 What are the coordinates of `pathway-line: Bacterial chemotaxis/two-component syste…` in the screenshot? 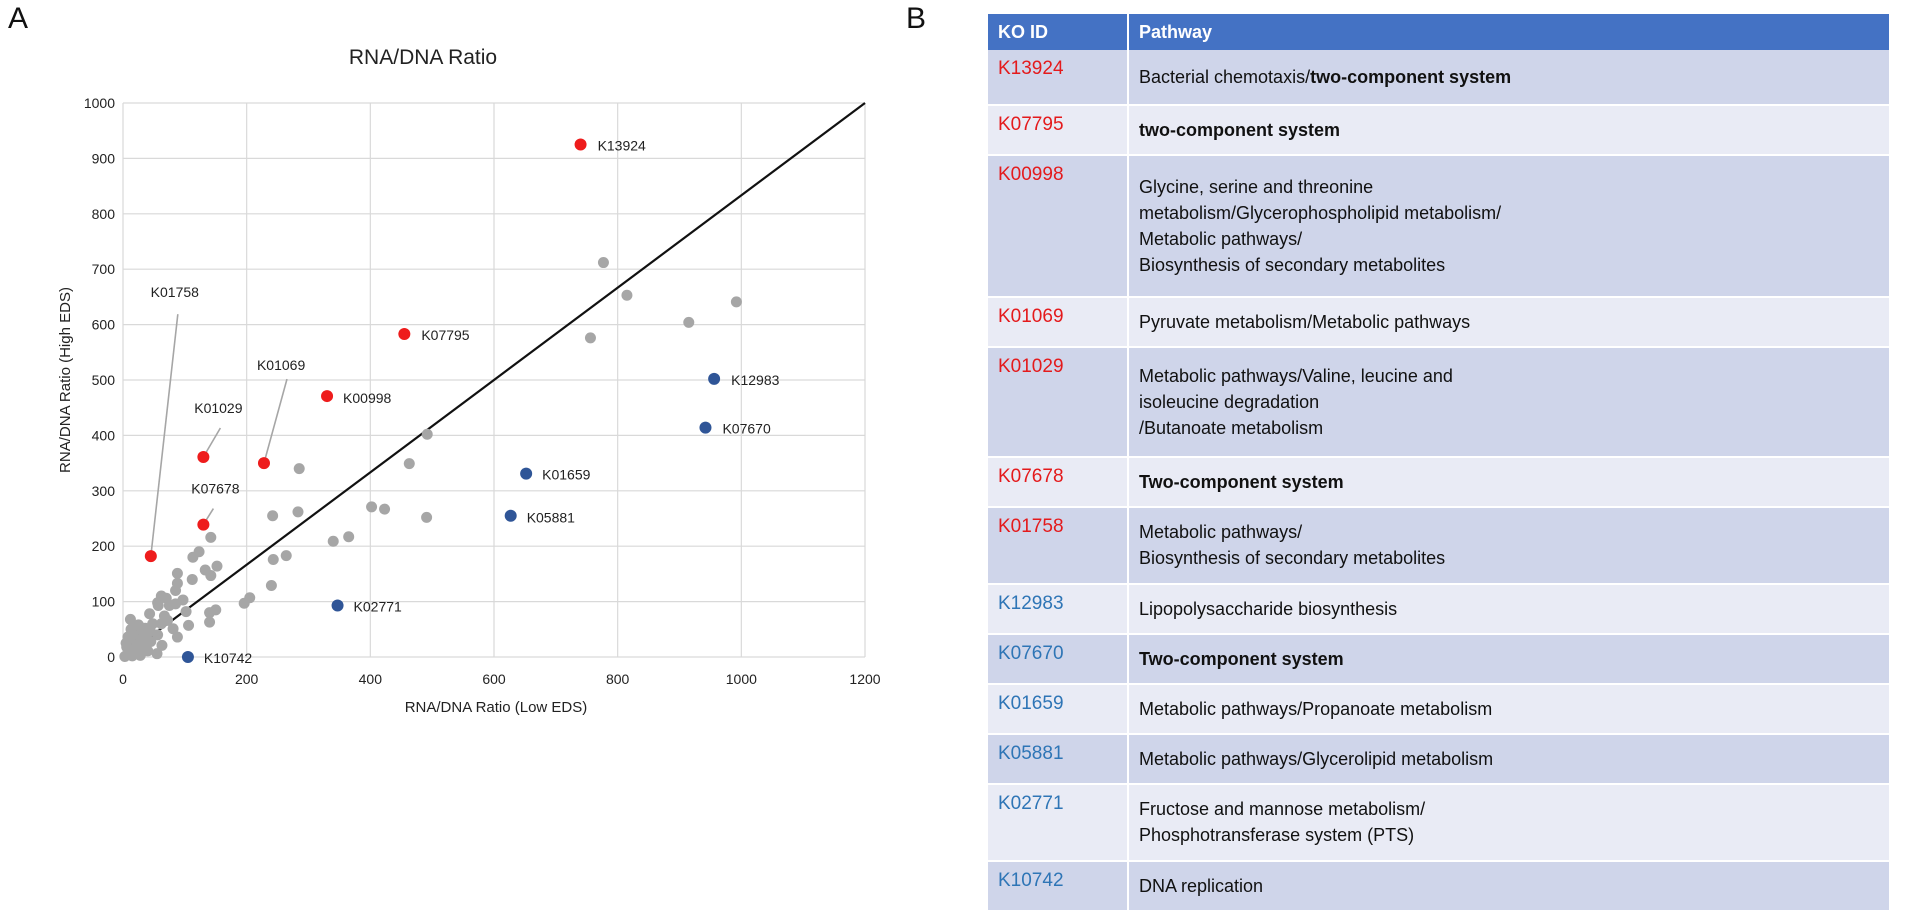 It's located at (1509, 77).